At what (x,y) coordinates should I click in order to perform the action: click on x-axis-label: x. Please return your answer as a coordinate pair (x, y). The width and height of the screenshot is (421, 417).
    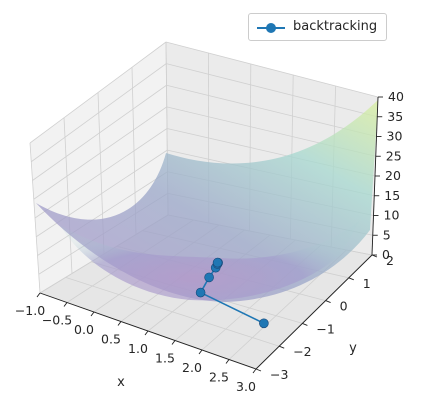
    Looking at the image, I should click on (121, 382).